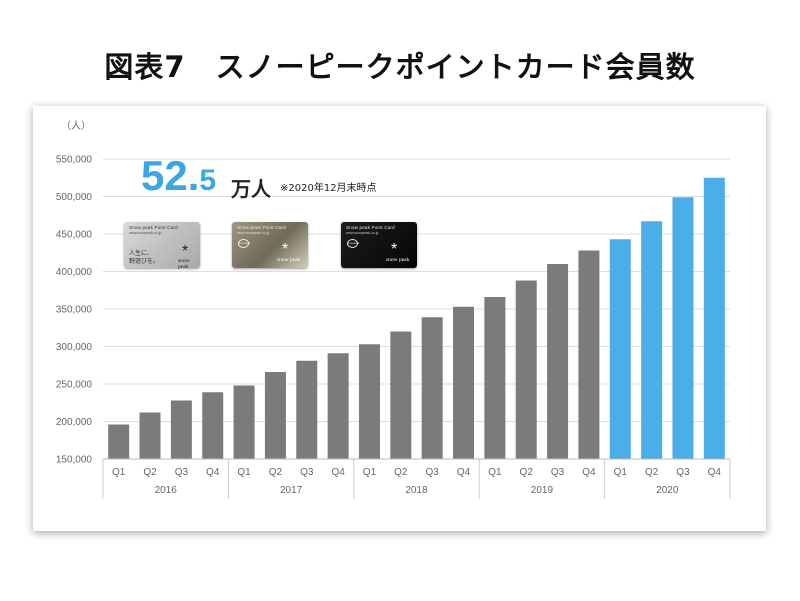  Describe the element at coordinates (170, 175) in the screenshot. I see `member-count-main: 52.` at that location.